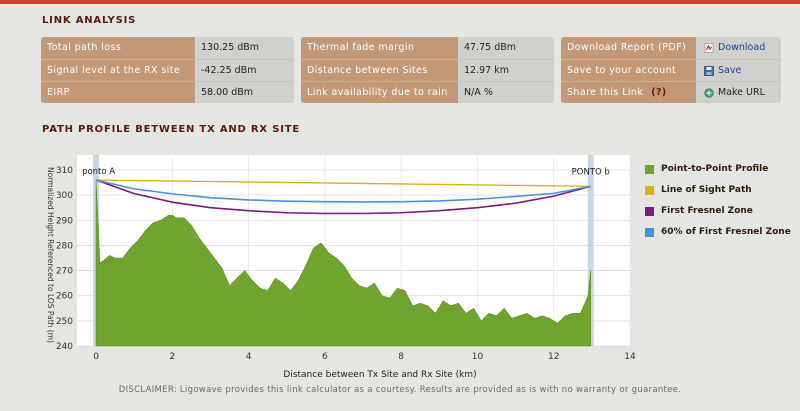 Image resolution: width=800 pixels, height=411 pixels. What do you see at coordinates (325, 357) in the screenshot?
I see `x-tick-label: 6` at bounding box center [325, 357].